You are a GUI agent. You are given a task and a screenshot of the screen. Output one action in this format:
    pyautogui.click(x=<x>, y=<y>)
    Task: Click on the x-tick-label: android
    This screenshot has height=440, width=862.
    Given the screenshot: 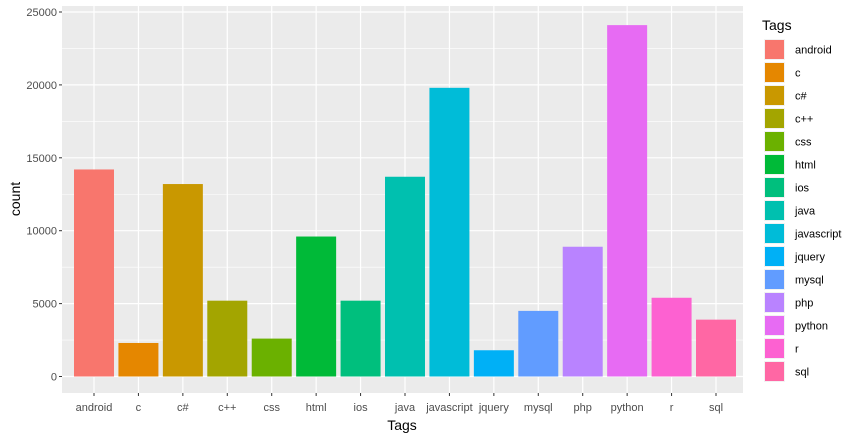 What is the action you would take?
    pyautogui.click(x=94, y=408)
    